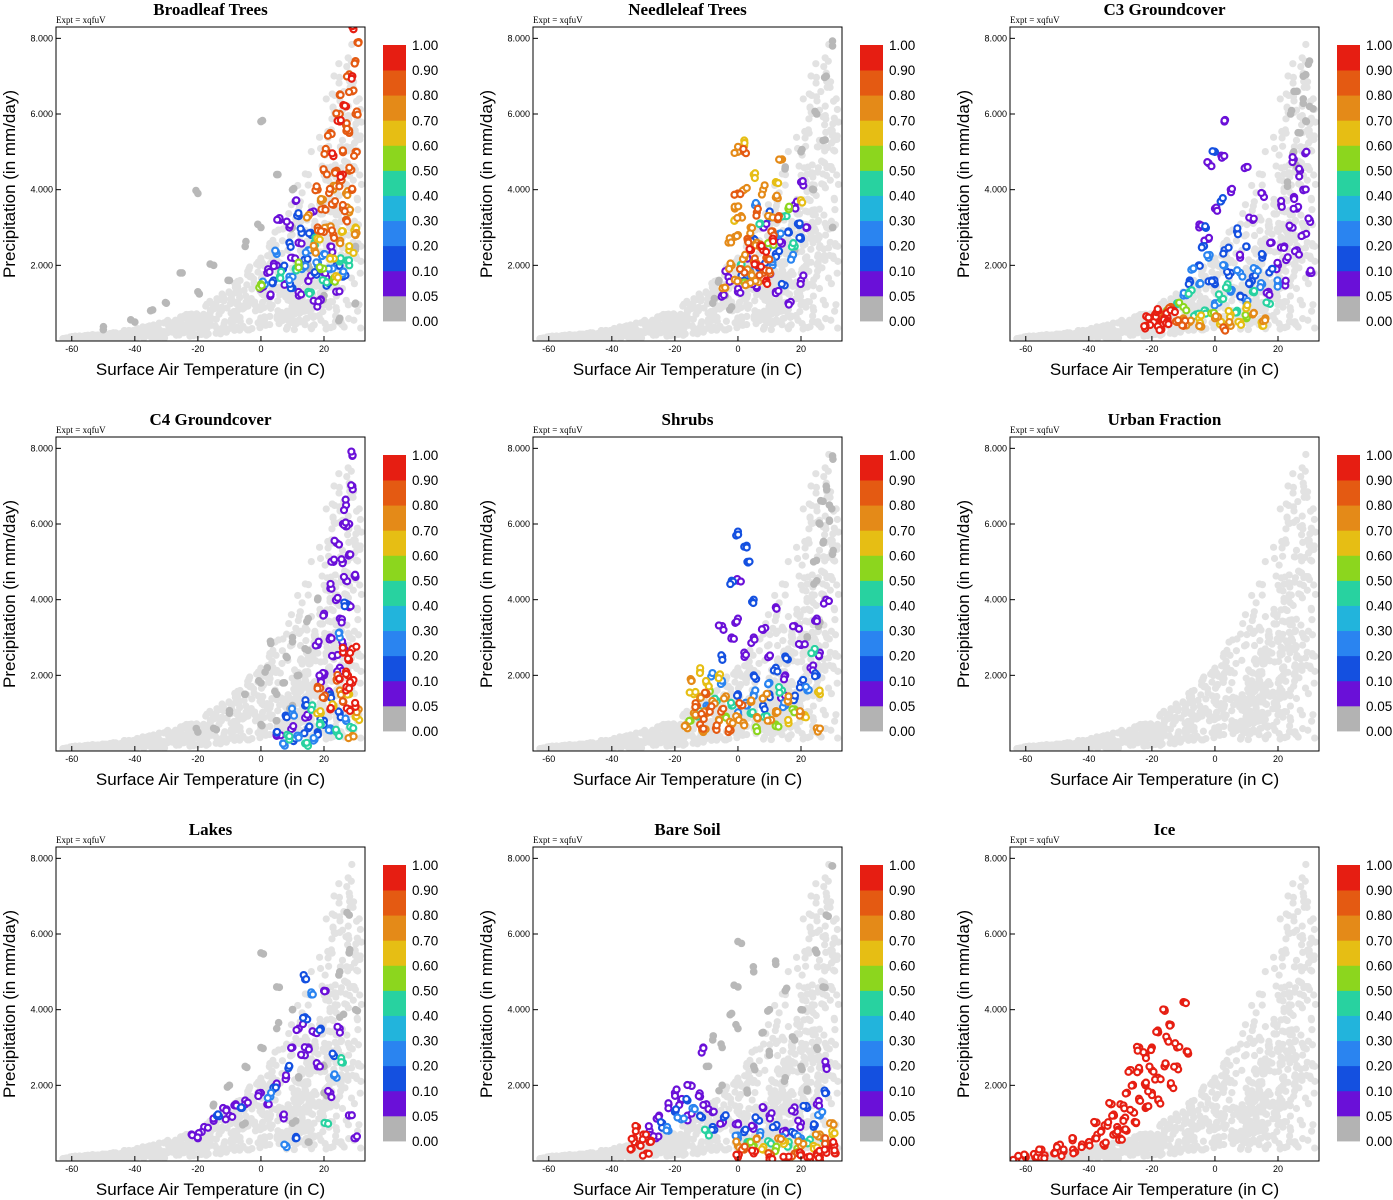 The image size is (1393, 1200). What do you see at coordinates (425, 271) in the screenshot?
I see `colorbar-label: 0.10` at bounding box center [425, 271].